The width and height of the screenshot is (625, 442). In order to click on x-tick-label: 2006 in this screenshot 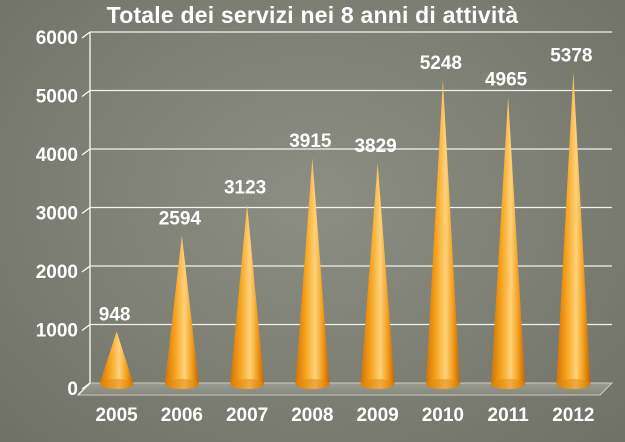, I will do `click(182, 415)`.